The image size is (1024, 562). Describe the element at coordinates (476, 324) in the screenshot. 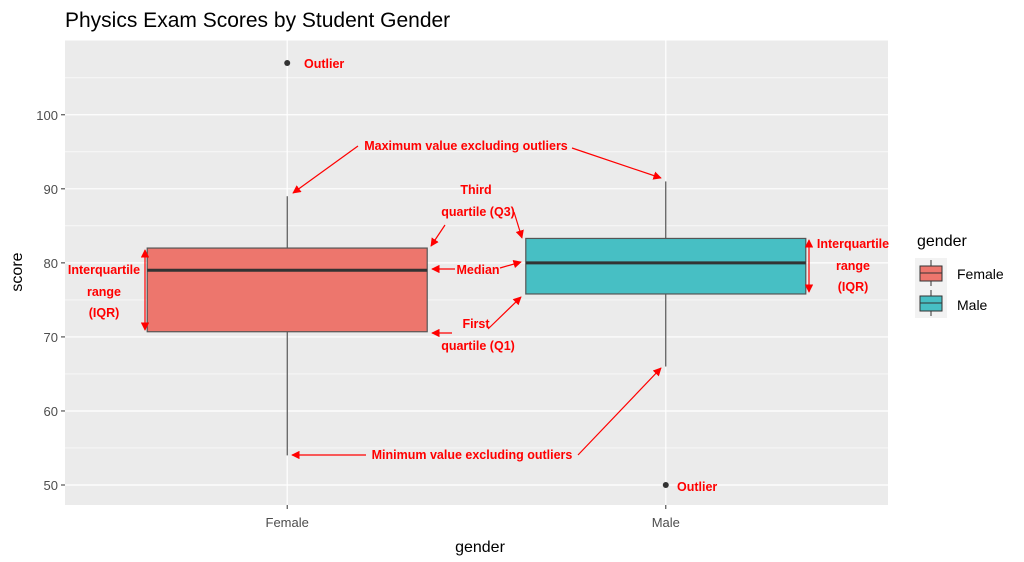

I see `annotation-q1-line1: First` at that location.